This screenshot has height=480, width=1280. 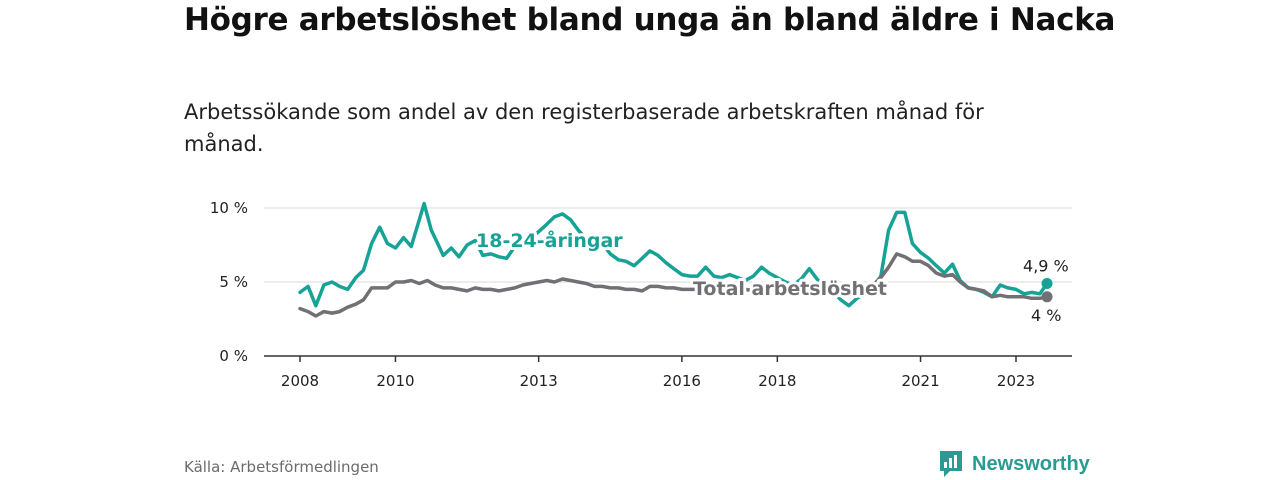 I want to click on x-tick-label: 2023, so click(x=1016, y=381).